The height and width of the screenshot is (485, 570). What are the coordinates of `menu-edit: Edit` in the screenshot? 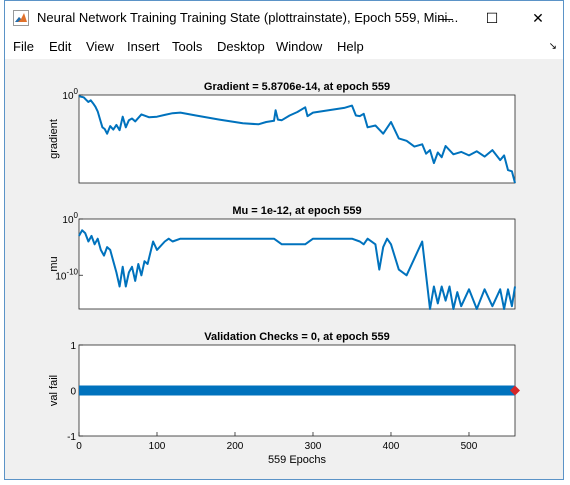 It's located at (60, 46).